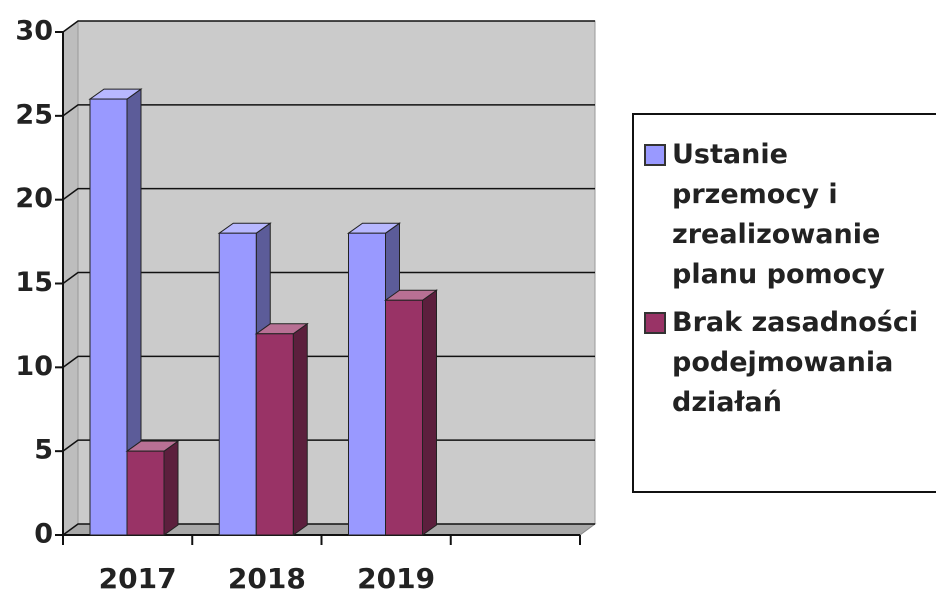  What do you see at coordinates (34, 31) in the screenshot?
I see `y-tick-label: 30` at bounding box center [34, 31].